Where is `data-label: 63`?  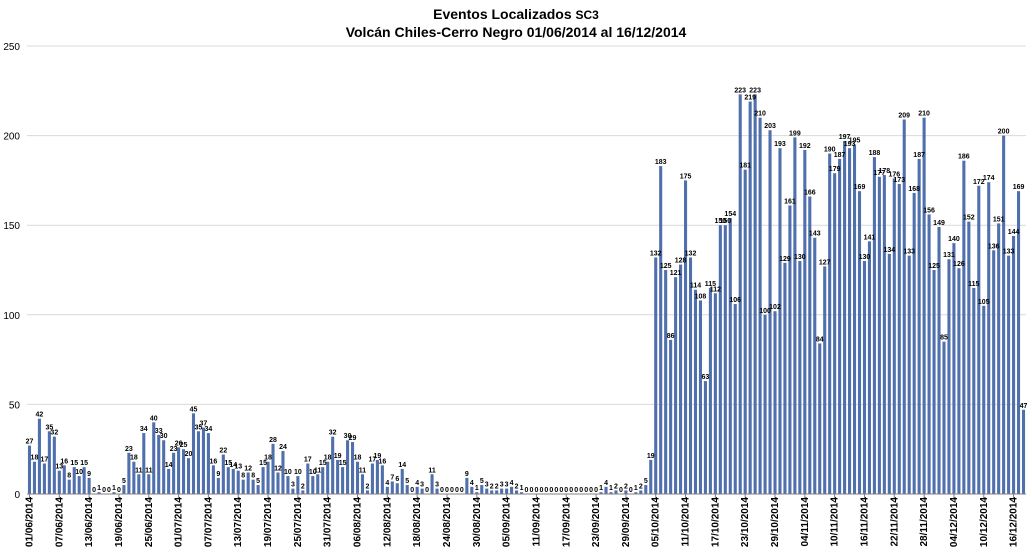
data-label: 63 is located at coordinates (706, 377).